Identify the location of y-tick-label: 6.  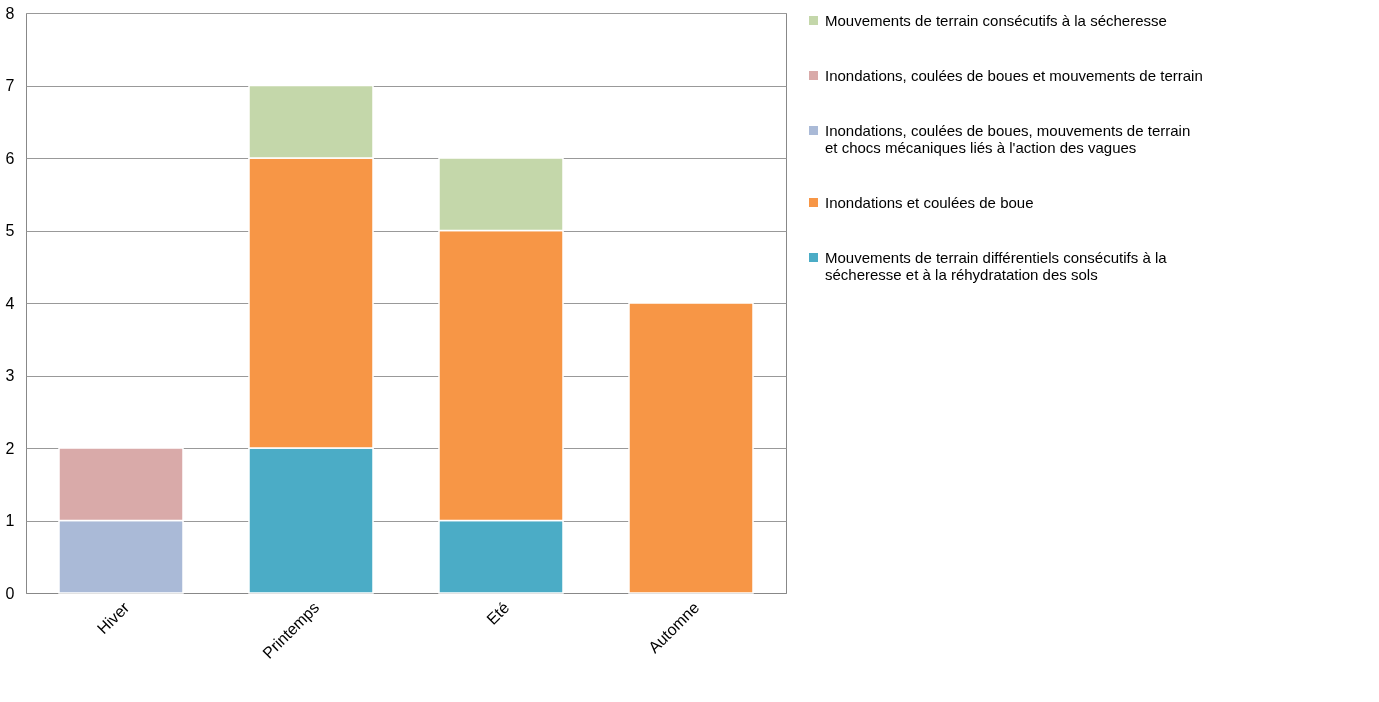
(10, 158).